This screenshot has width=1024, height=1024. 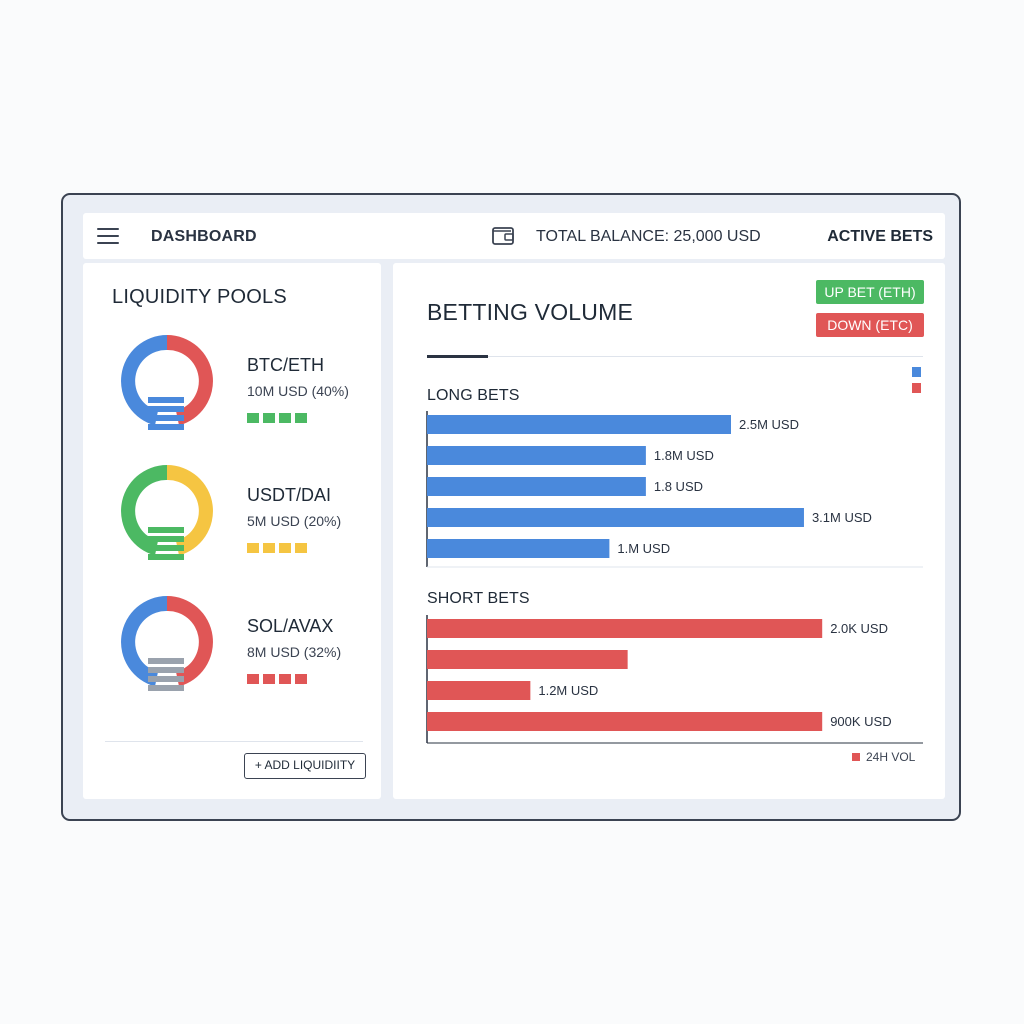 I want to click on pool-item: BTC/ETH 10M USD (40%), so click(x=242, y=386).